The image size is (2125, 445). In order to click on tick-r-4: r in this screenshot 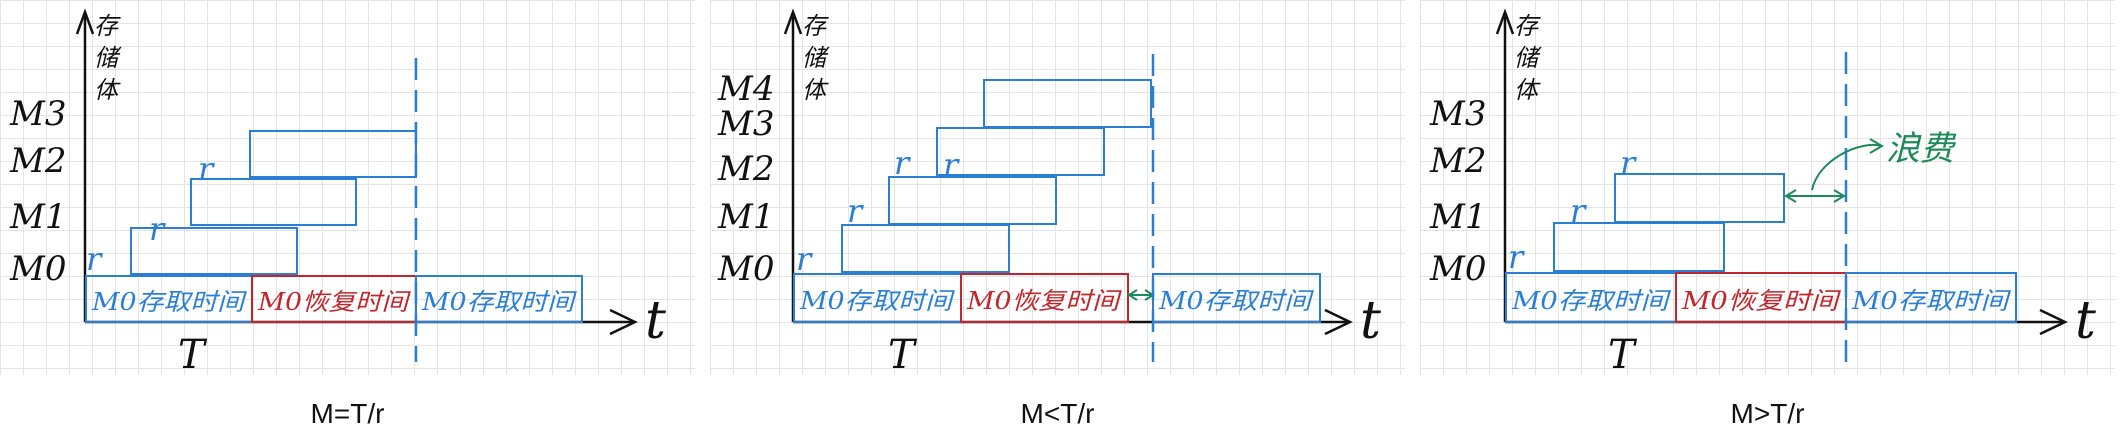, I will do `click(951, 165)`.